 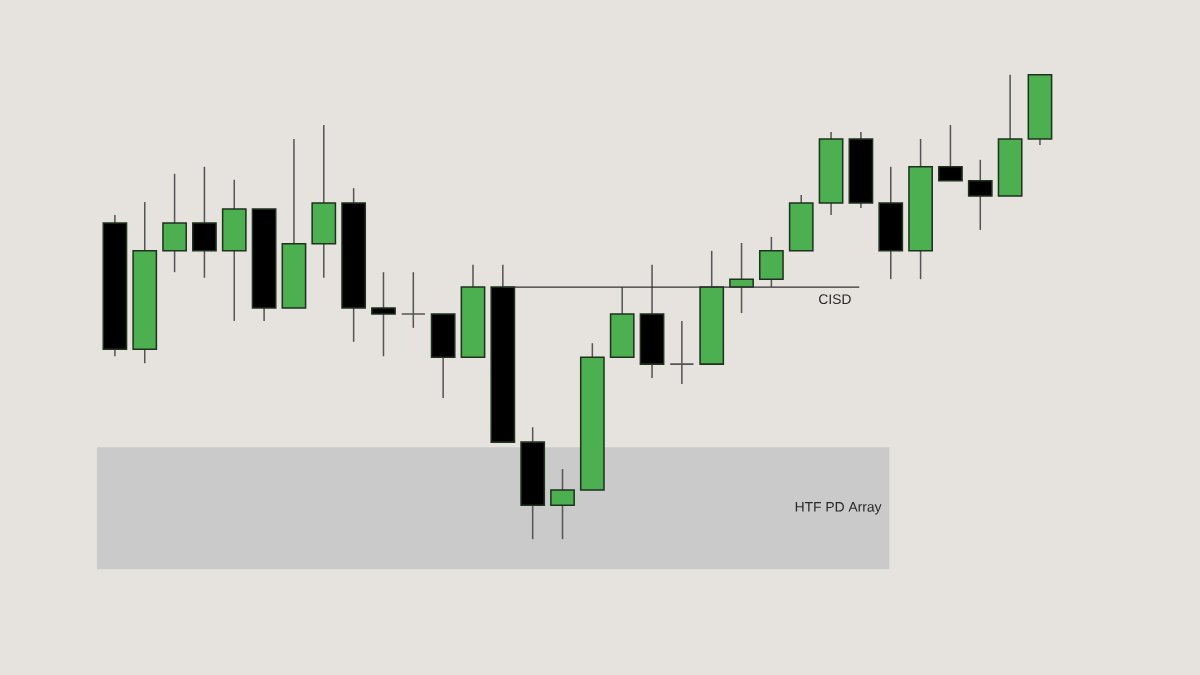 I want to click on ref-line-label: CISD, so click(x=835, y=299).